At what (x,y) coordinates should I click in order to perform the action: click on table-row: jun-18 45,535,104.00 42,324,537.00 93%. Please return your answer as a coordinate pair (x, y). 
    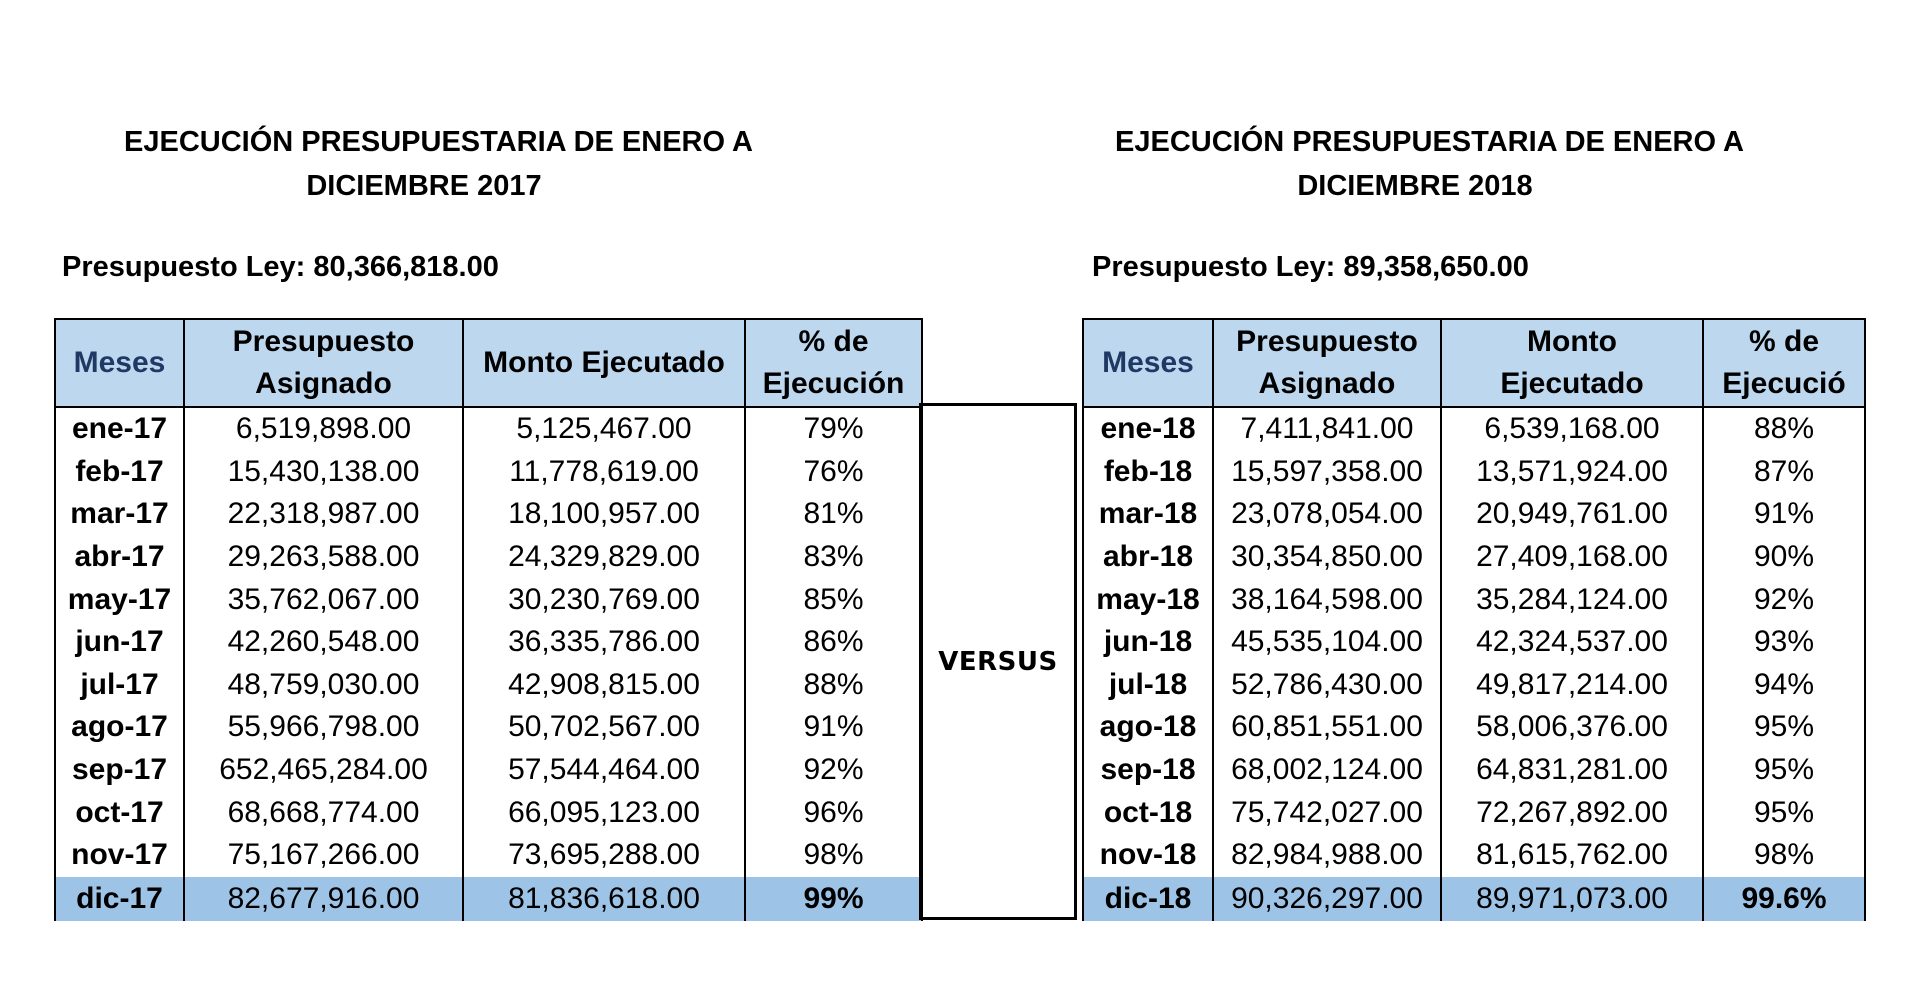
    Looking at the image, I should click on (1474, 642).